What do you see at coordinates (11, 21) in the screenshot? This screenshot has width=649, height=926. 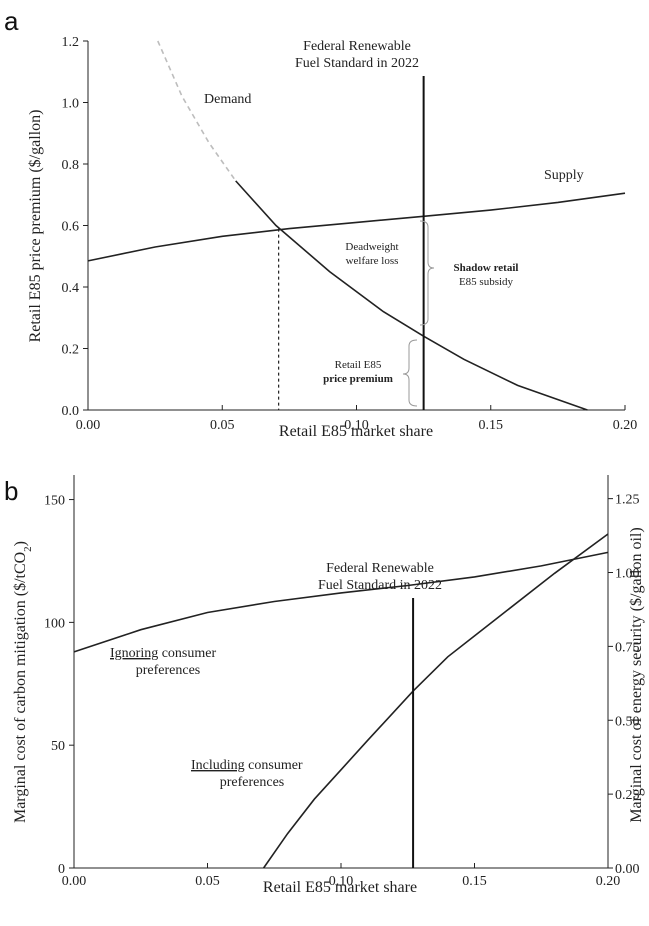 I see `panel-a-letter: a` at bounding box center [11, 21].